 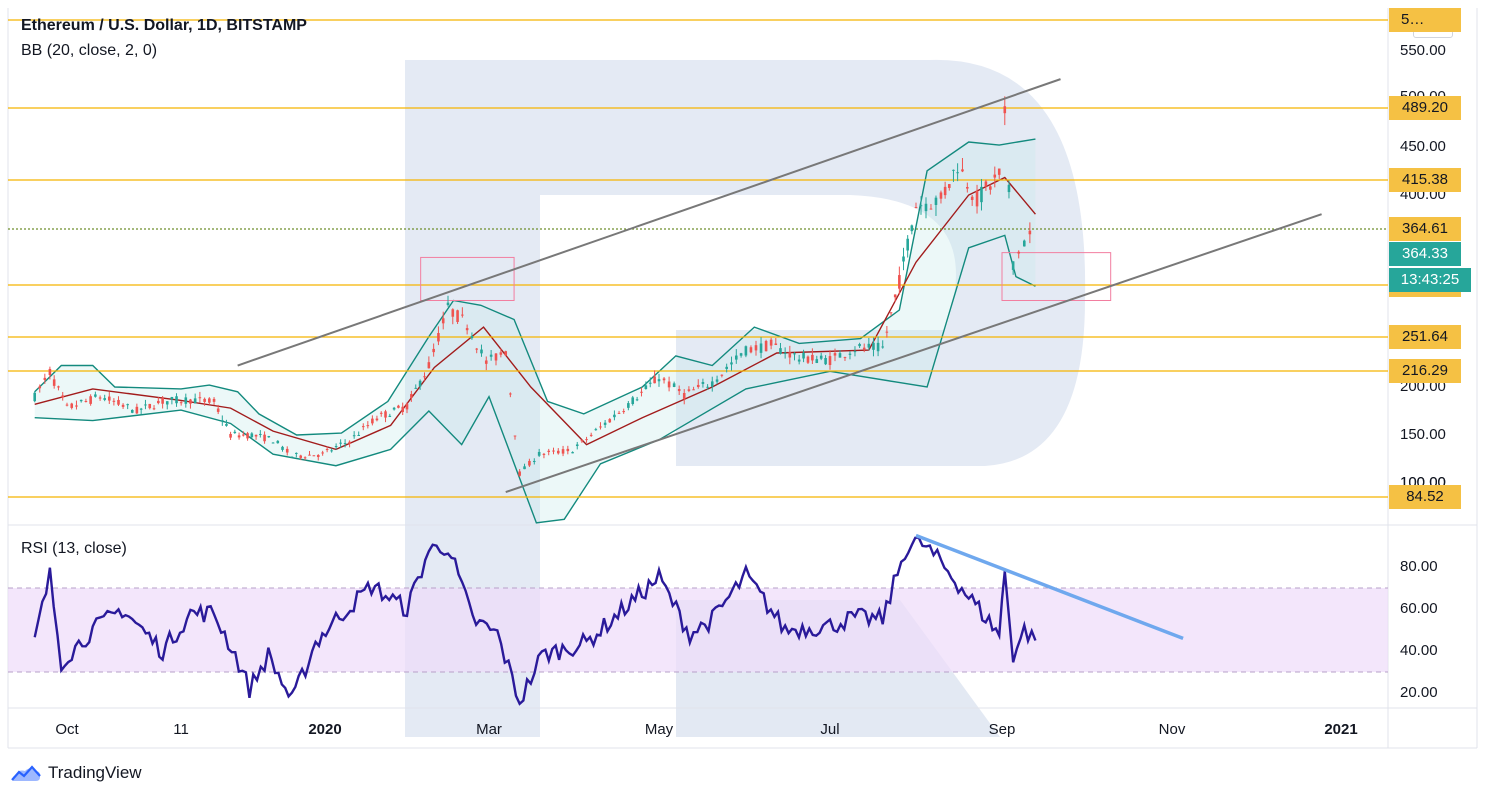 I want to click on price-axis-tick: 450.00, so click(x=1423, y=146).